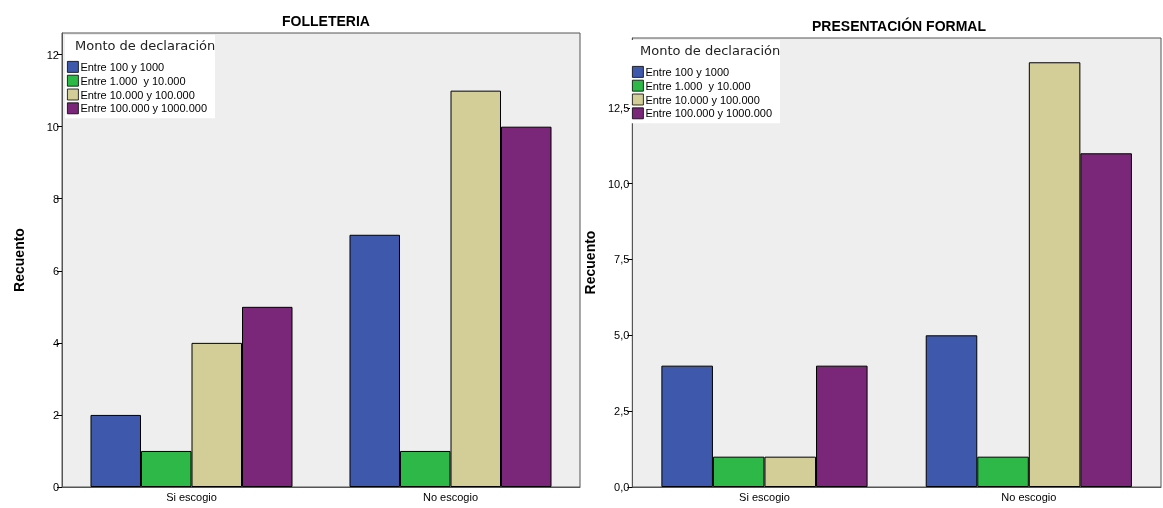  What do you see at coordinates (326, 21) in the screenshot?
I see `chart-title: FOLLETERIA` at bounding box center [326, 21].